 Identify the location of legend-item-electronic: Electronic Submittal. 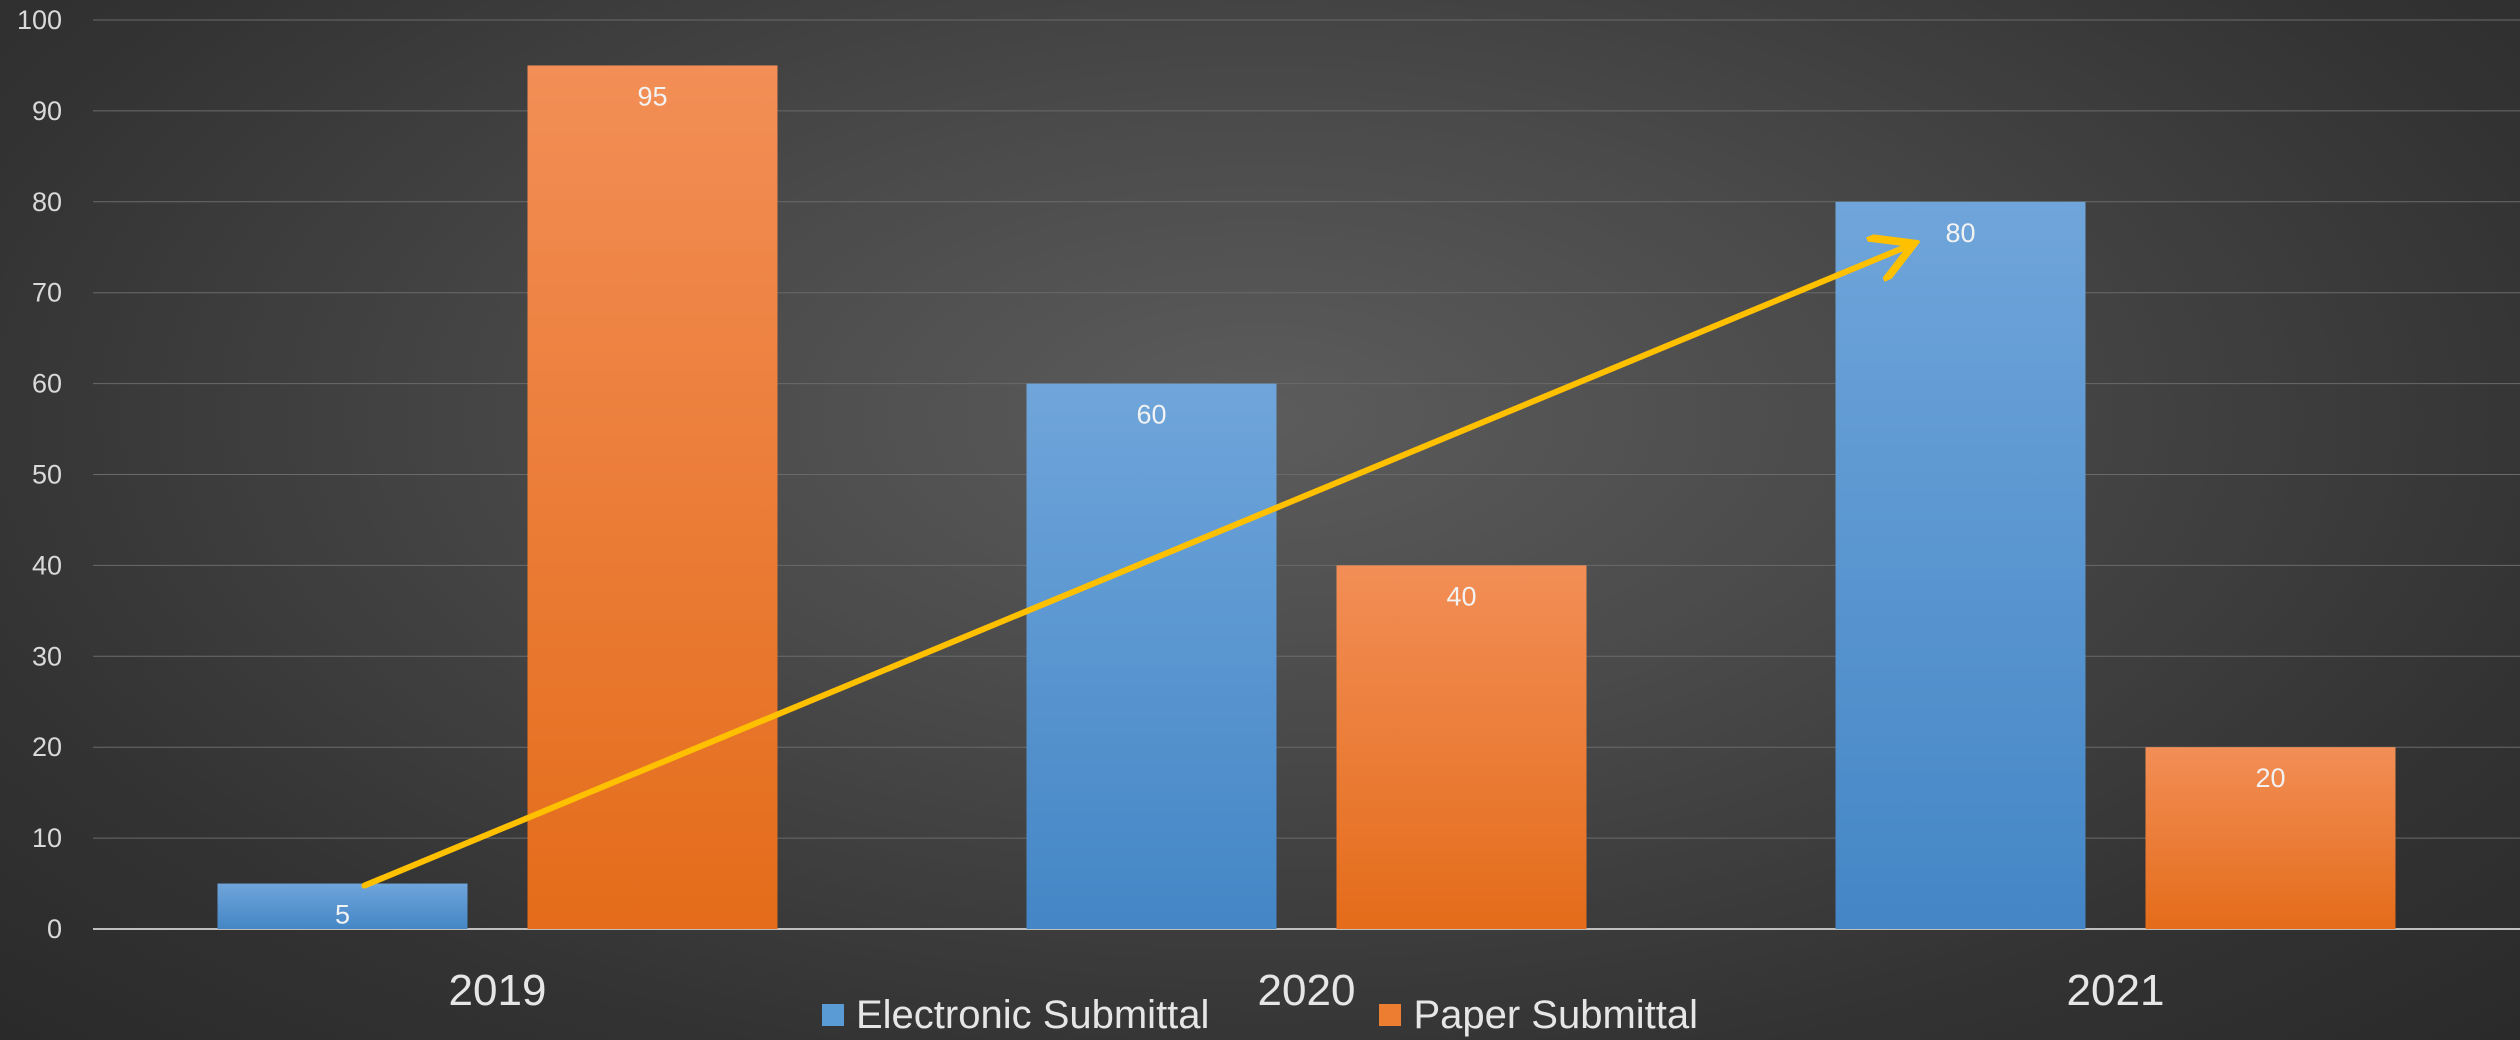
(1015, 1015).